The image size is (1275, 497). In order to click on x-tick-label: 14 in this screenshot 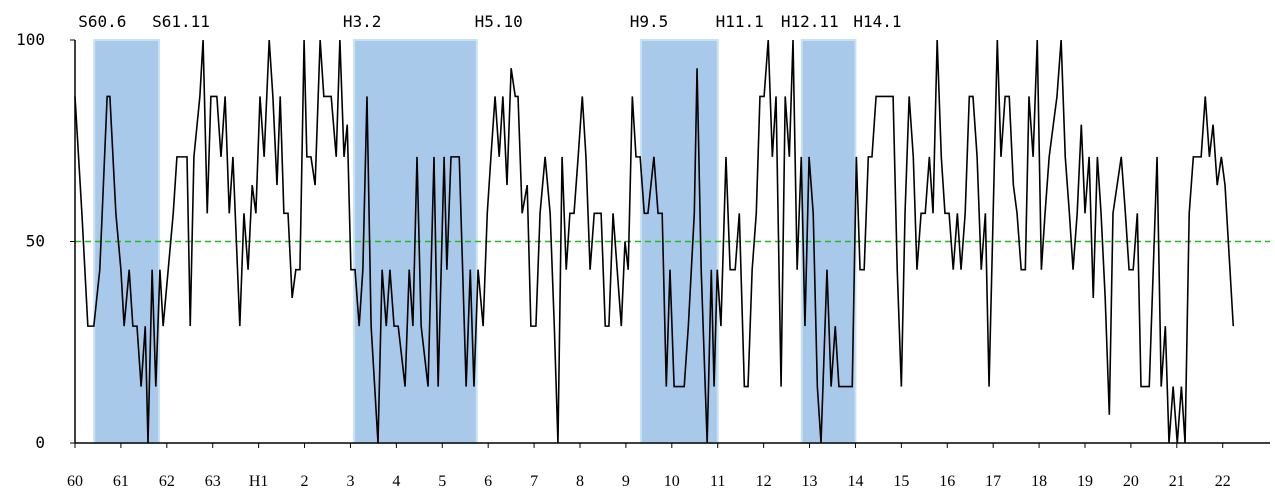, I will do `click(855, 481)`.